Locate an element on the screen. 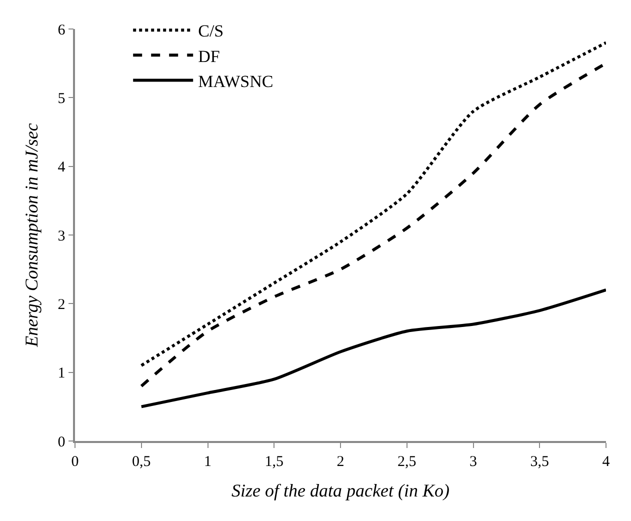 Image resolution: width=631 pixels, height=521 pixels. x-tick-label: 0,5 is located at coordinates (141, 462).